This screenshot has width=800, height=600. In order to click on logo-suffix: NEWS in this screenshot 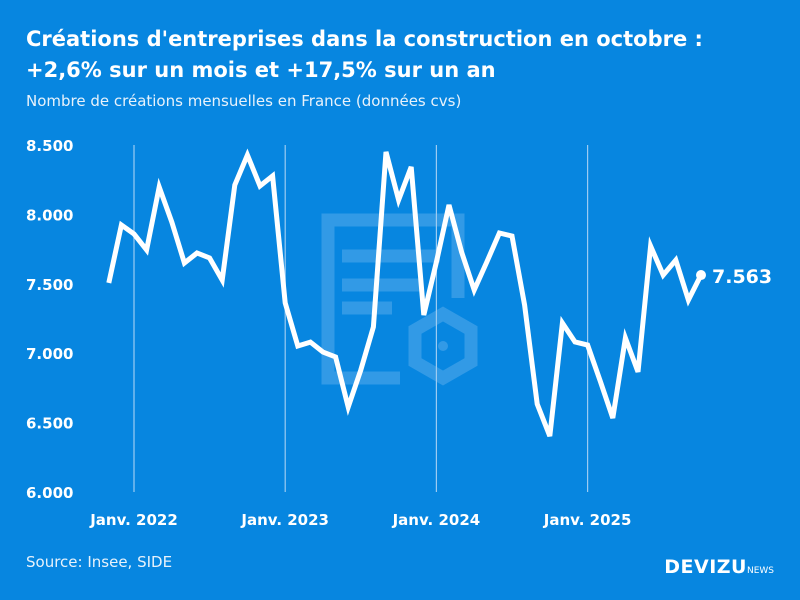, I will do `click(760, 571)`.